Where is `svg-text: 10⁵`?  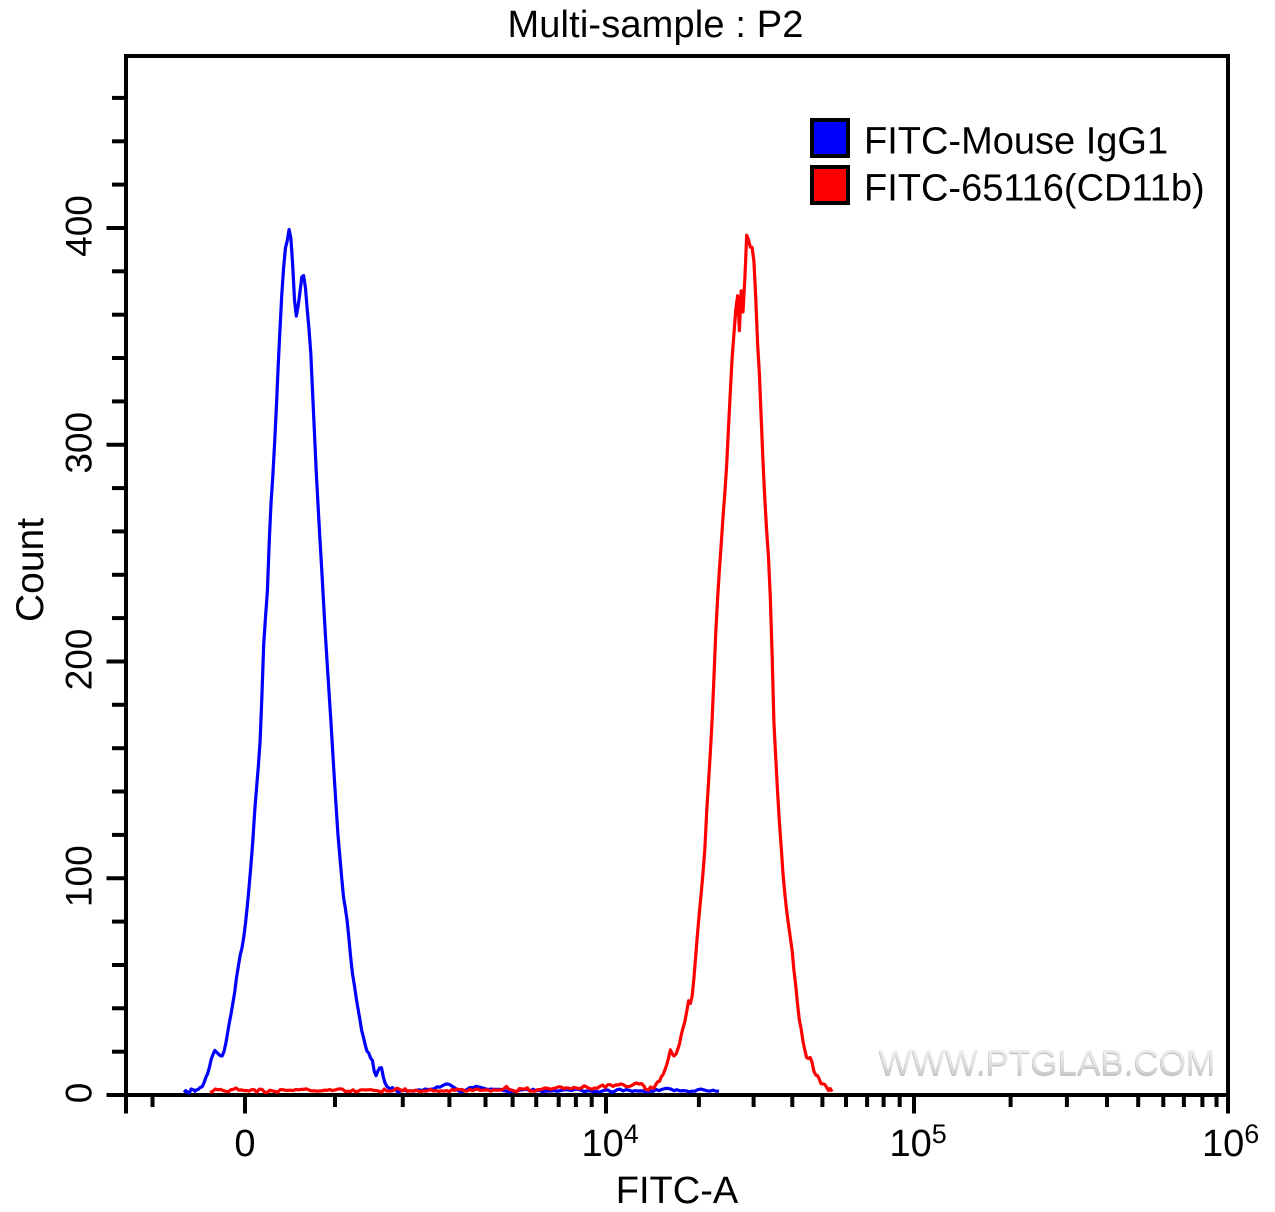 svg-text: 10⁵ is located at coordinates (918, 1142).